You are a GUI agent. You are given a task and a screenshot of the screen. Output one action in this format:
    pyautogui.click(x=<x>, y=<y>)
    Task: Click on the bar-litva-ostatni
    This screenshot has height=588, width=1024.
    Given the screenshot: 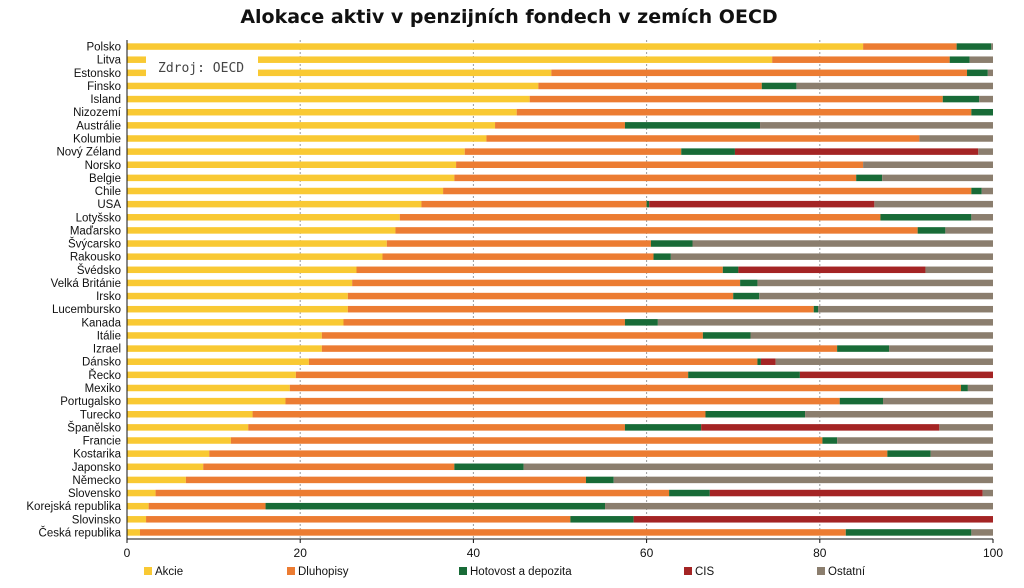 What is the action you would take?
    pyautogui.click(x=981, y=59)
    